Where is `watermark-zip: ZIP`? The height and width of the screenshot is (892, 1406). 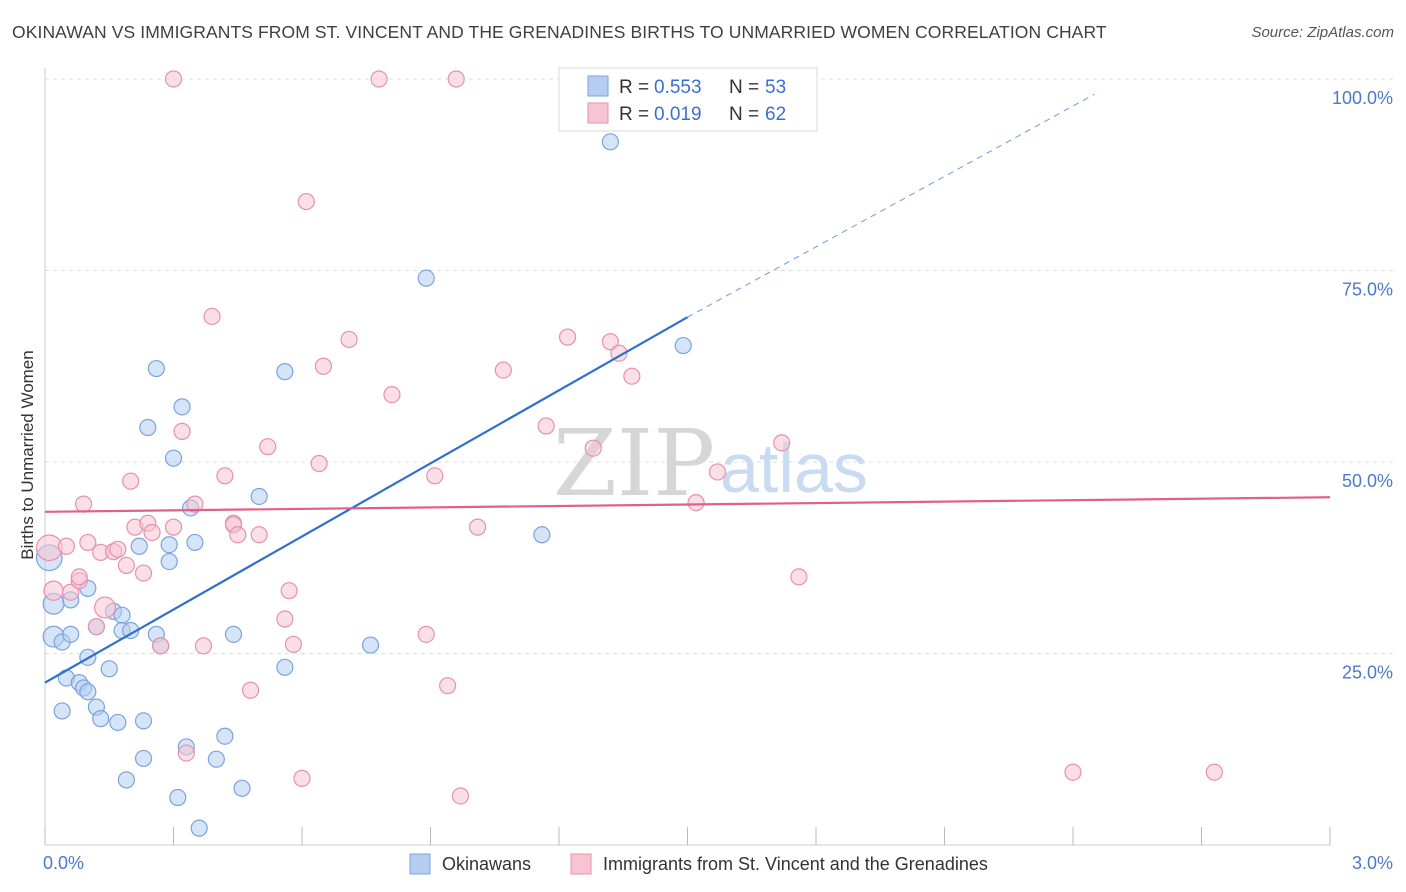
watermark-zip: ZIP is located at coordinates (634, 463).